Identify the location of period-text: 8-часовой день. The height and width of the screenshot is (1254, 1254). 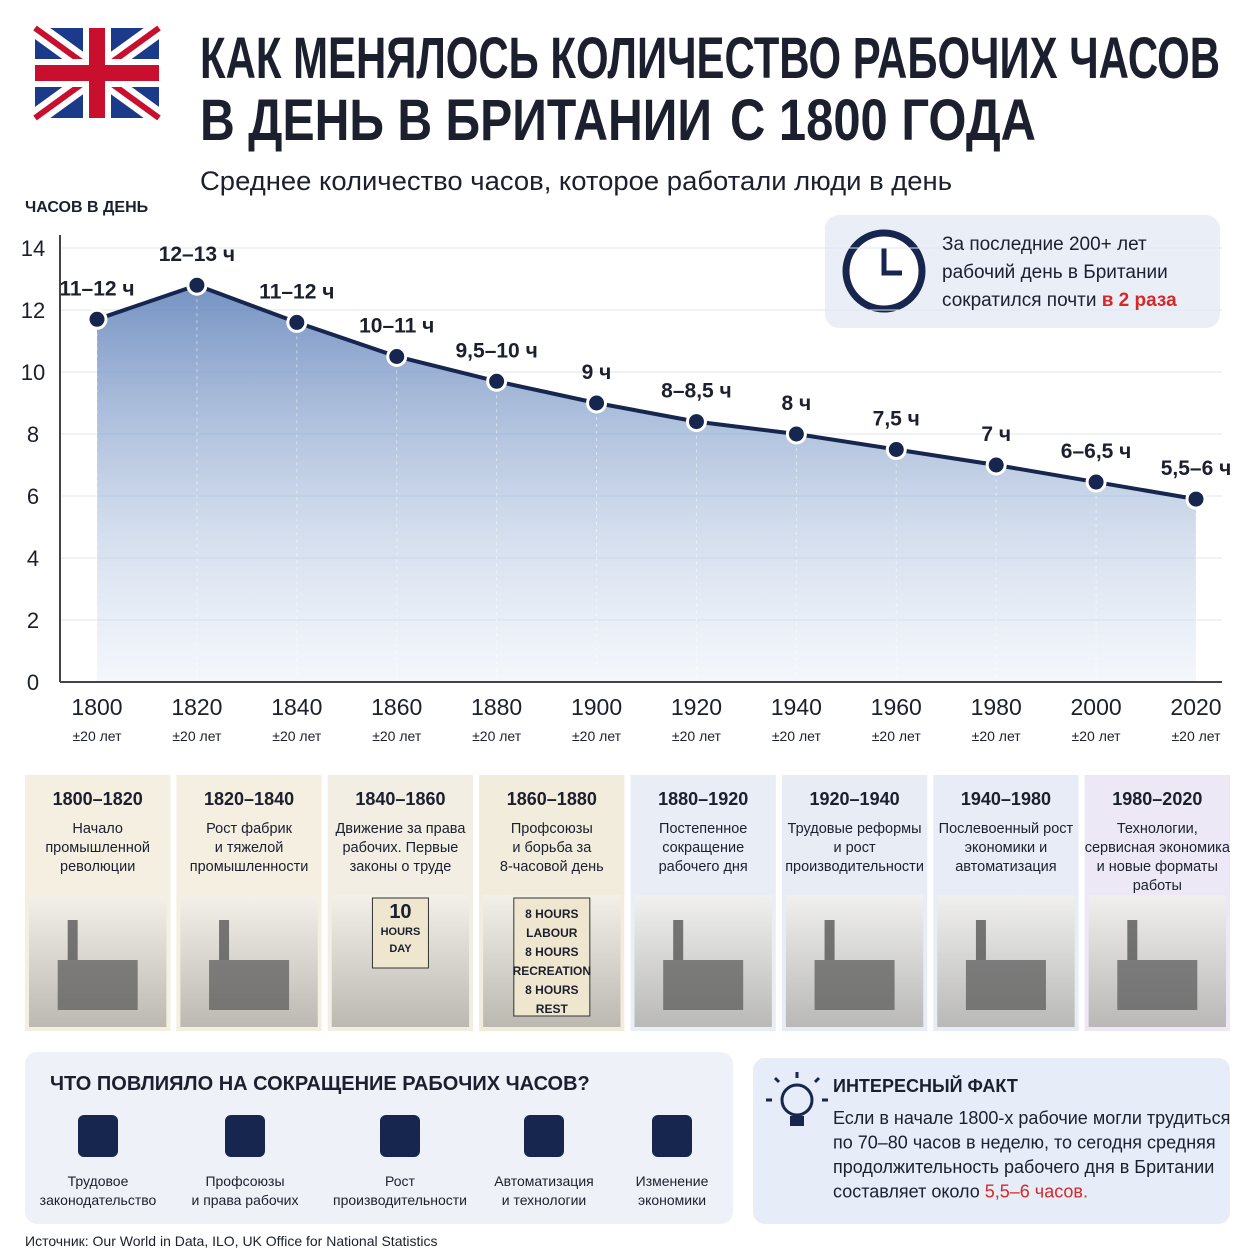
(552, 867).